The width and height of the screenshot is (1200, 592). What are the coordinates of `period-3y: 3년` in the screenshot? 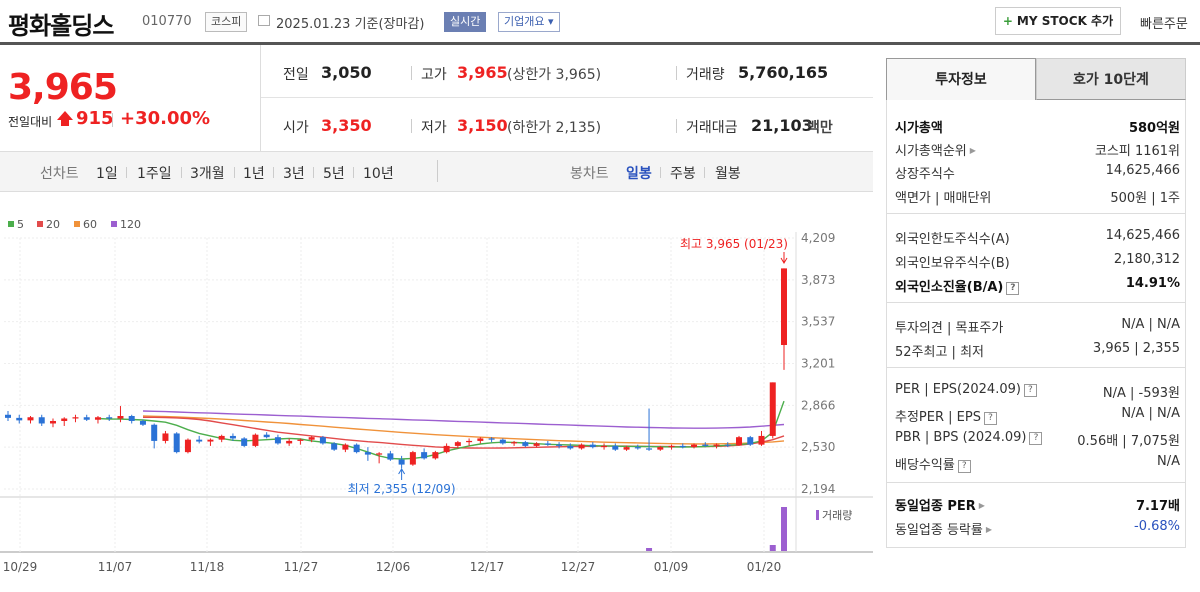 It's located at (294, 174).